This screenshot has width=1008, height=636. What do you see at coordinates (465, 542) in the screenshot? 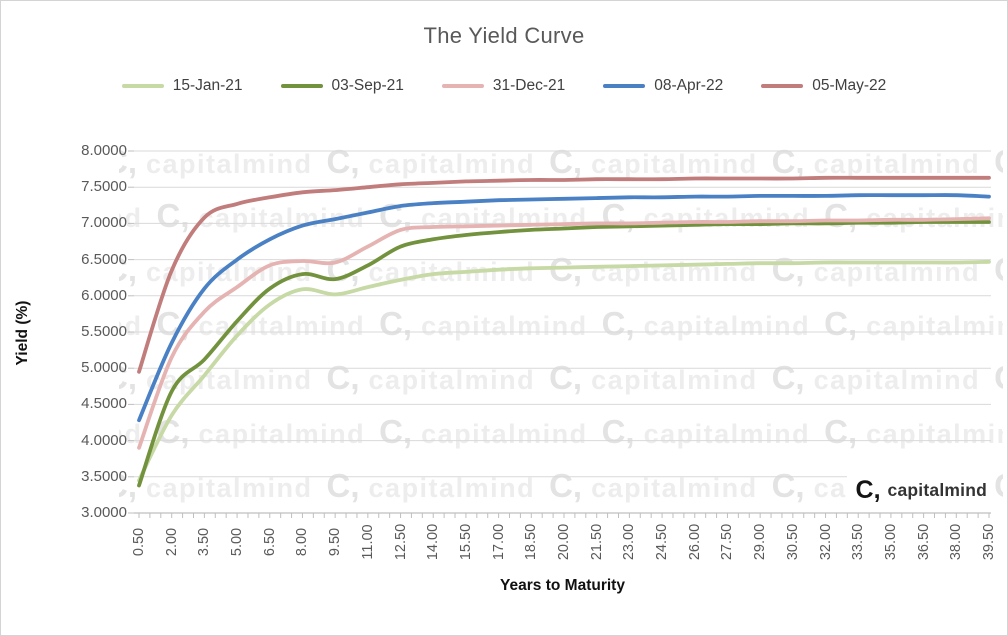
I see `x-tick-label: 15.50` at bounding box center [465, 542].